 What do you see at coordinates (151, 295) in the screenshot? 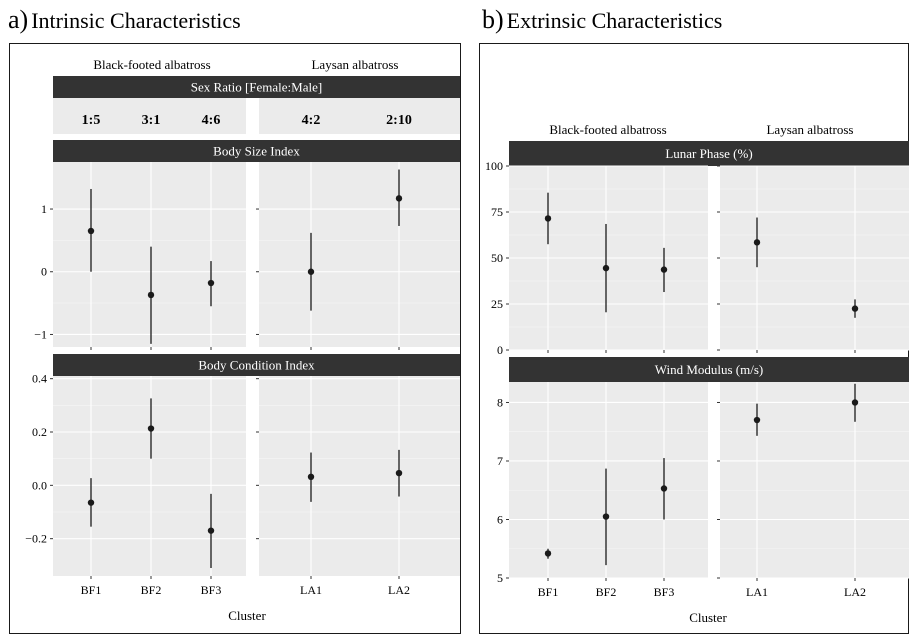
I see `body-size-point-bf2` at bounding box center [151, 295].